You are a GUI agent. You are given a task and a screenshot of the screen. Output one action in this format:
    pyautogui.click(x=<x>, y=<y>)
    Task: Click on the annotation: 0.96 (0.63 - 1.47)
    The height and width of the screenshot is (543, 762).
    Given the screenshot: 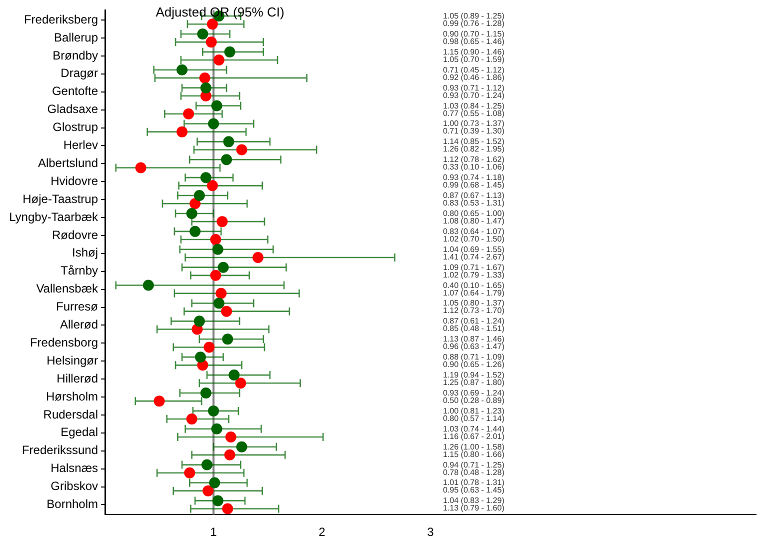 What is the action you would take?
    pyautogui.click(x=474, y=347)
    